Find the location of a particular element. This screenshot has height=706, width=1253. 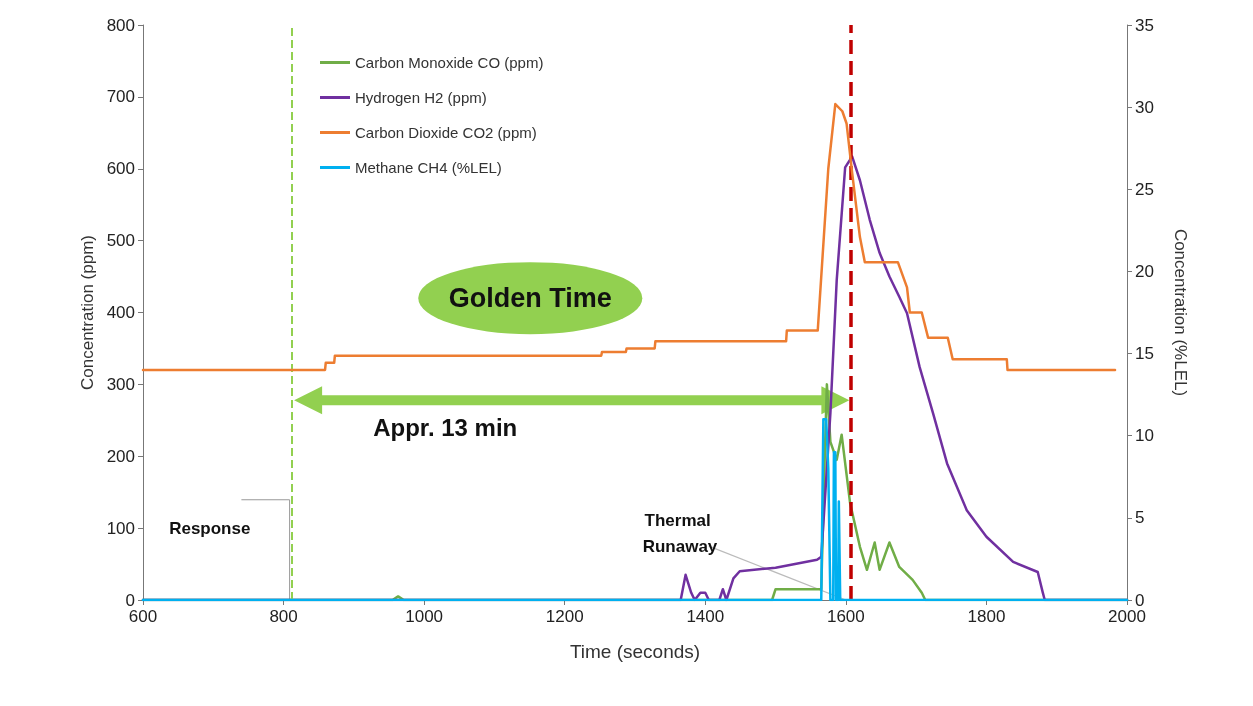

annotation: Golden Time is located at coordinates (530, 298).